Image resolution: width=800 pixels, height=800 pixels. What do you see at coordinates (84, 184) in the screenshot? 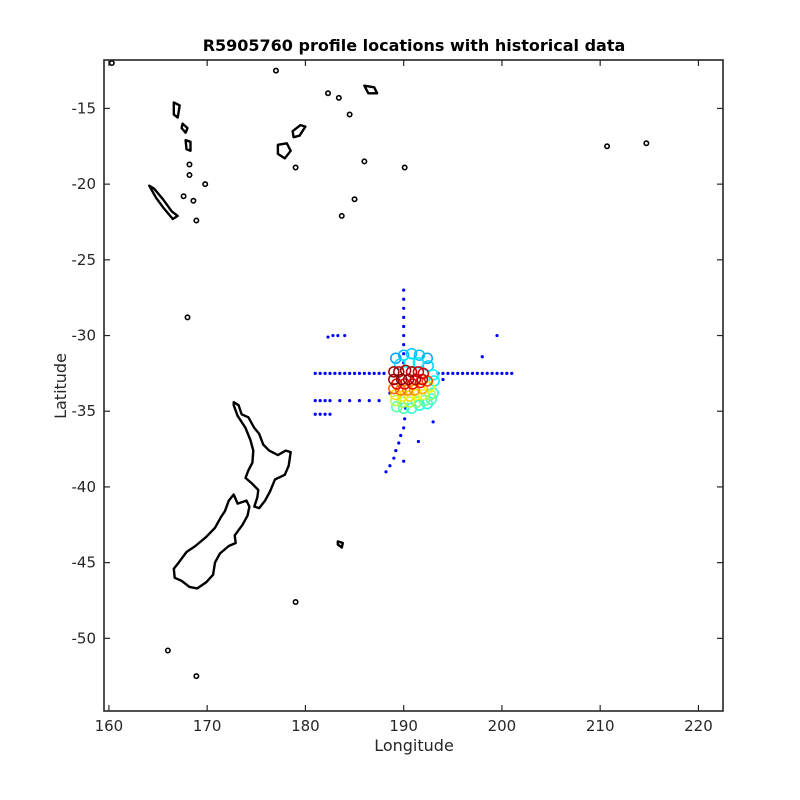
I see `y-tick-label: -20` at bounding box center [84, 184].